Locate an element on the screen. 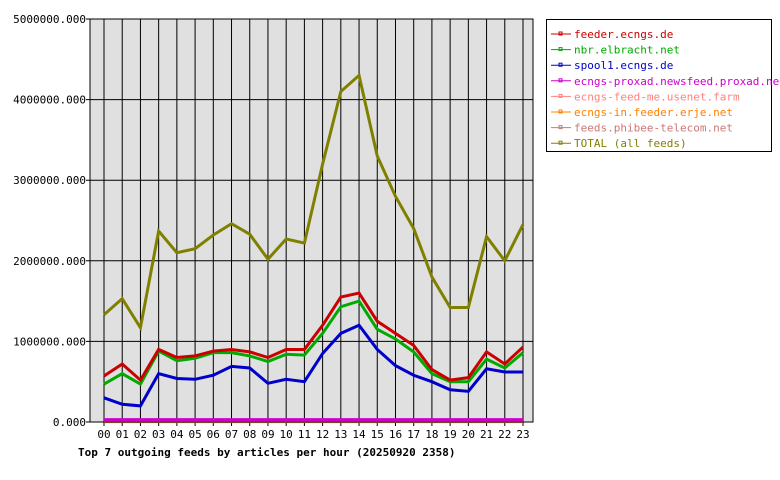  x-tick-label: 14 is located at coordinates (359, 434).